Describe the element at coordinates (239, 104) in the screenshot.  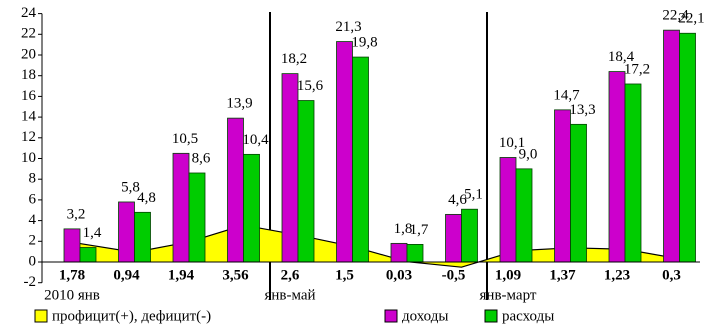
I see `value-label: 13,9` at that location.